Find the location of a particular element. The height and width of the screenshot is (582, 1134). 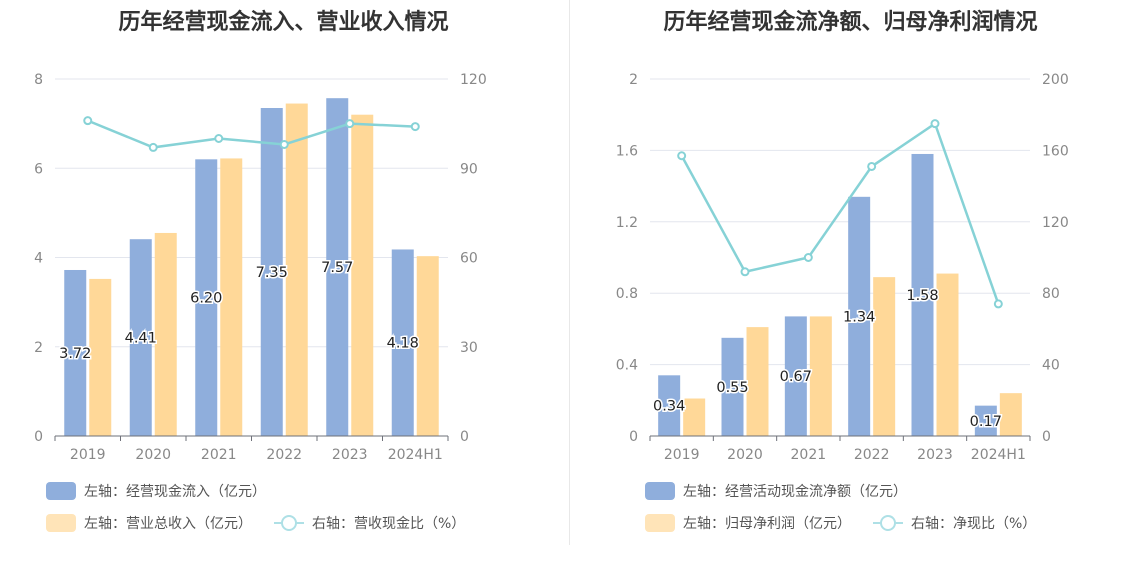

bar-data-label: 6.20 is located at coordinates (206, 299).